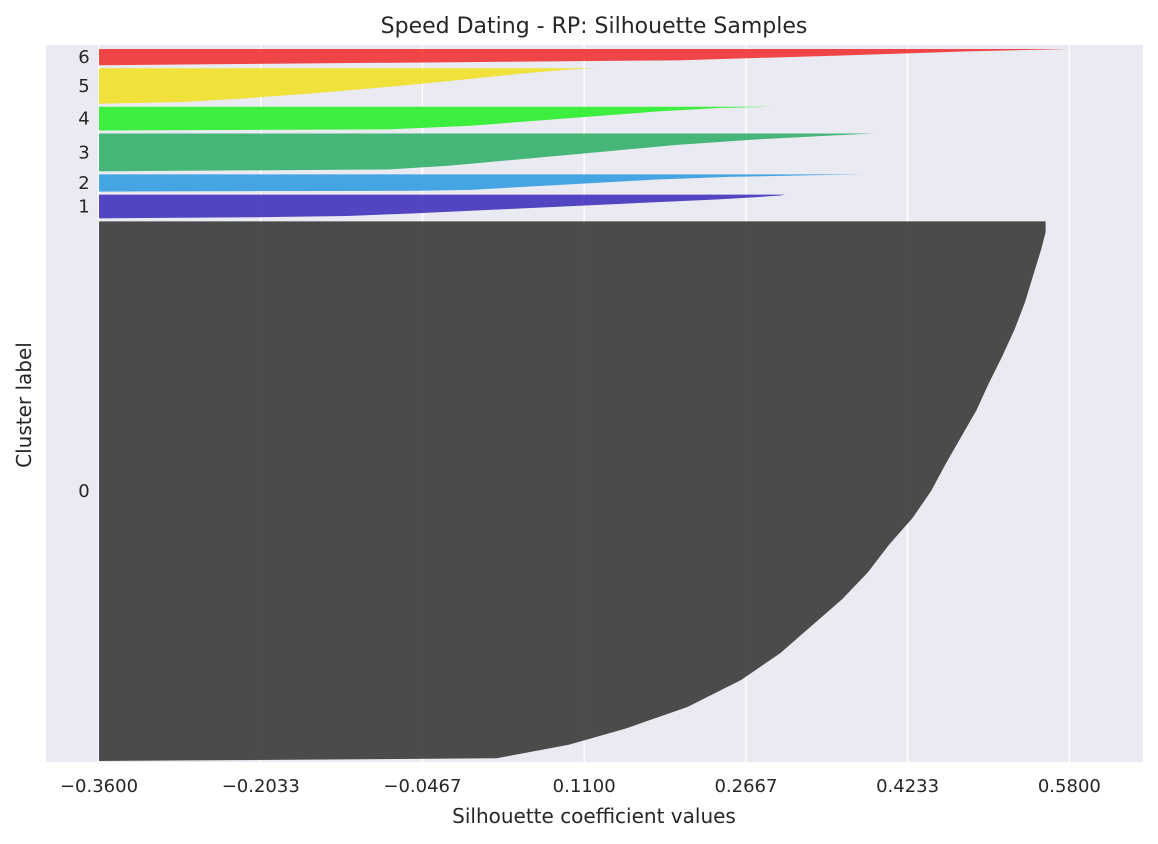 The width and height of the screenshot is (1158, 844). What do you see at coordinates (594, 26) in the screenshot?
I see `chart-title: Speed Dating - RP: Silhouette Samples` at bounding box center [594, 26].